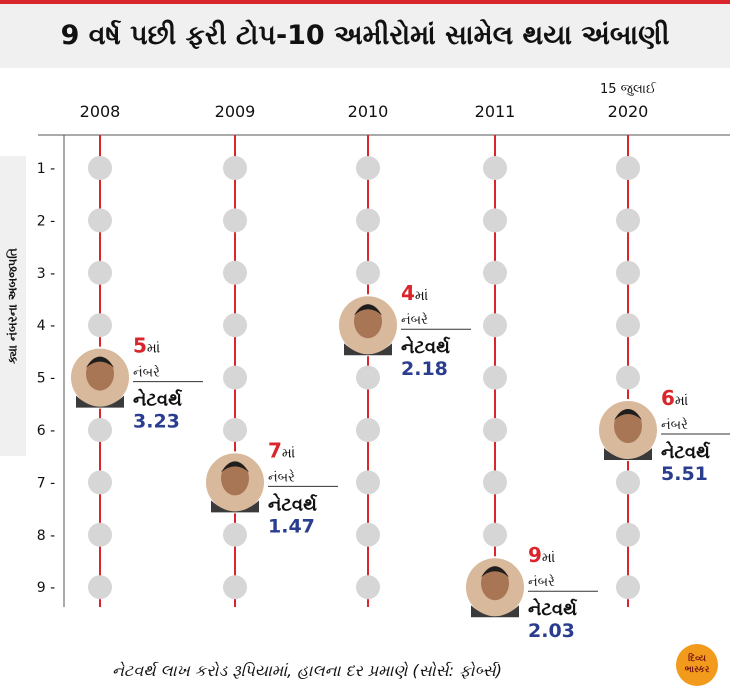 This screenshot has height=700, width=730. I want to click on rank-annotation: 7માં, so click(281, 450).